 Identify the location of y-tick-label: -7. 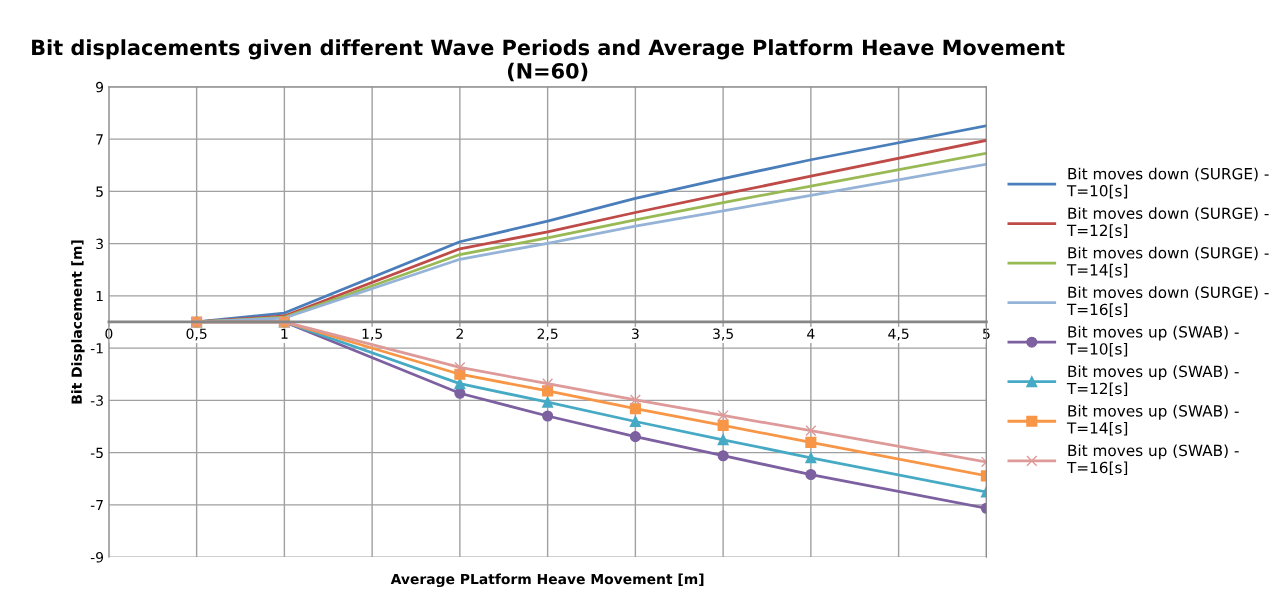
(96, 505).